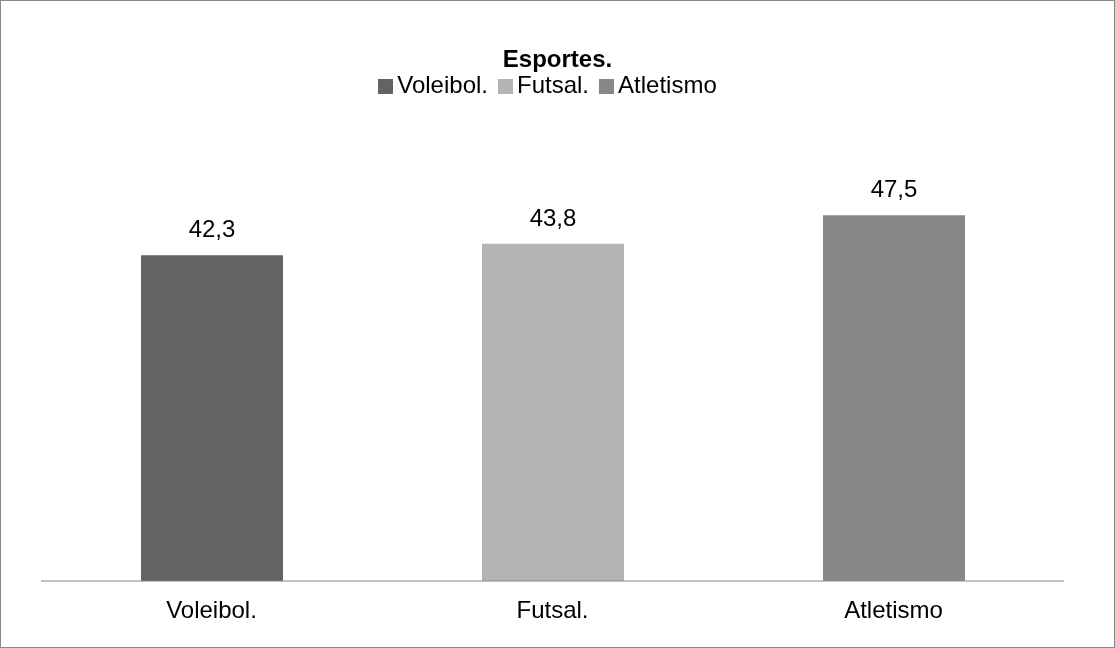 This screenshot has width=1115, height=648. What do you see at coordinates (557, 58) in the screenshot?
I see `chart-title: Esportes.` at bounding box center [557, 58].